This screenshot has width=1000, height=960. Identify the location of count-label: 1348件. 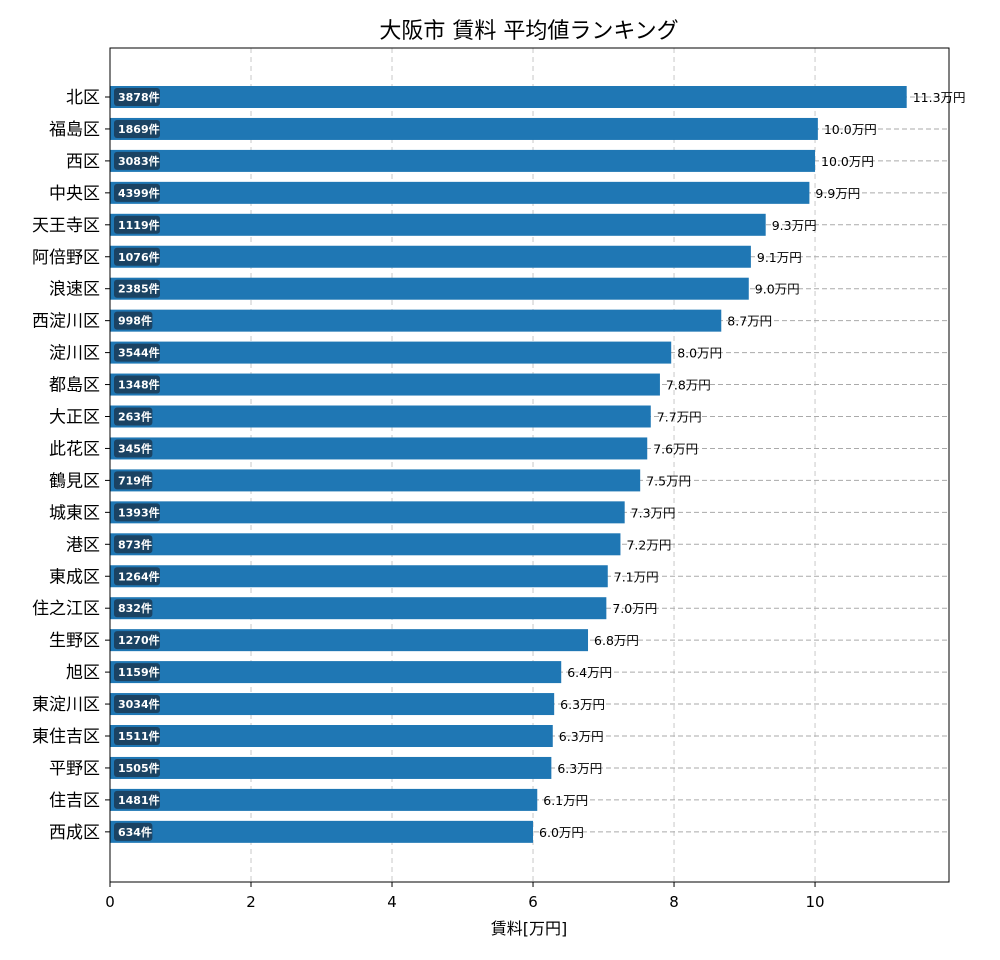
(139, 385).